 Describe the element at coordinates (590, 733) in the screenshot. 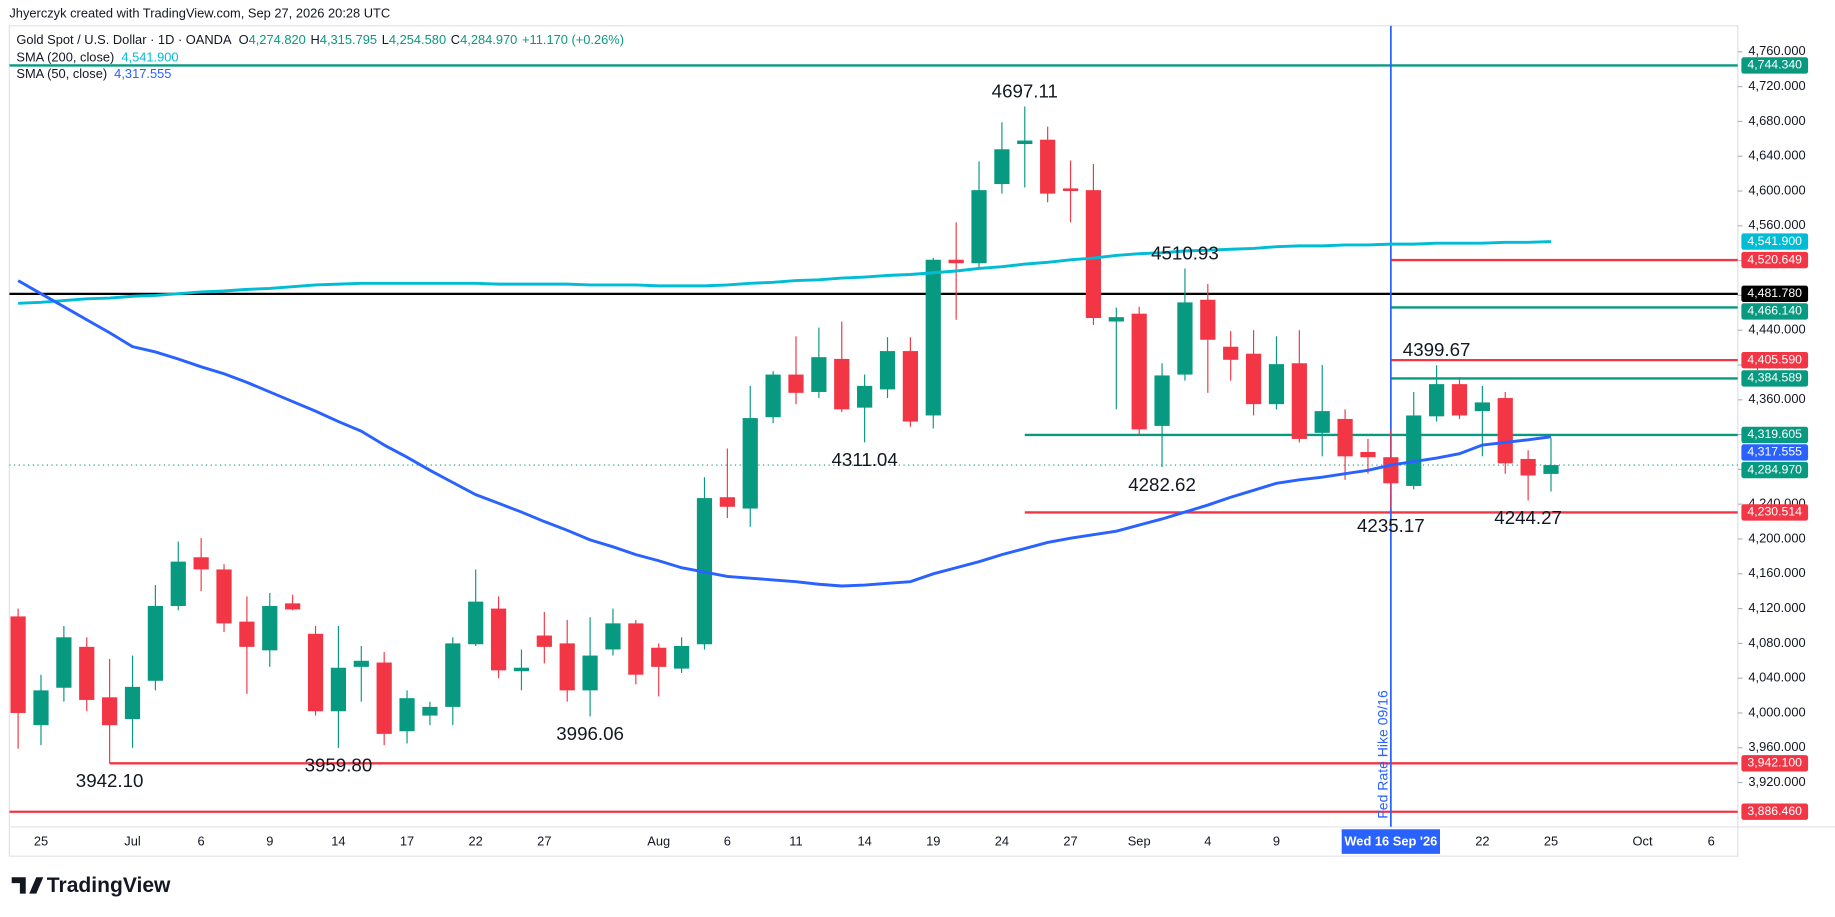

I see `price-annotation: 3996.06` at that location.